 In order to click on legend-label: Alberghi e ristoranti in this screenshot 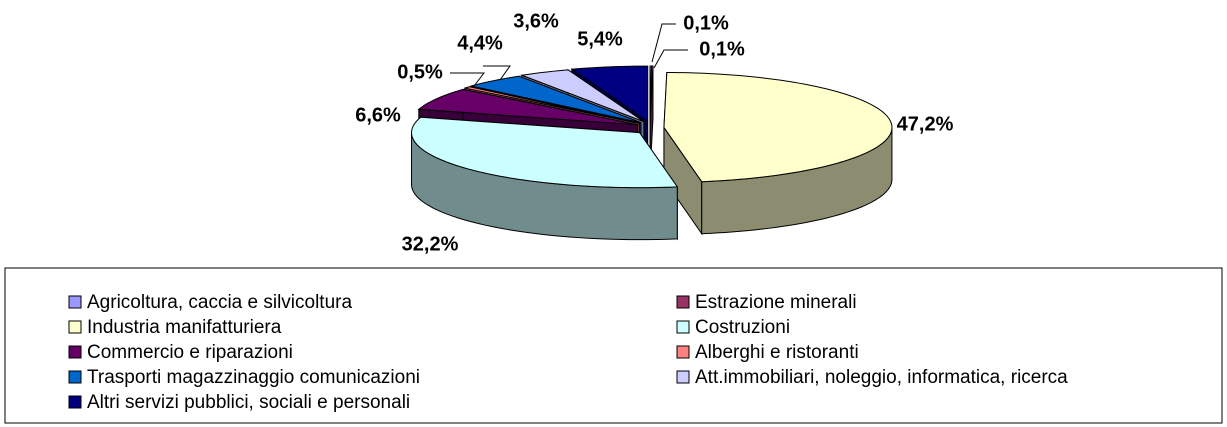, I will do `click(777, 352)`.